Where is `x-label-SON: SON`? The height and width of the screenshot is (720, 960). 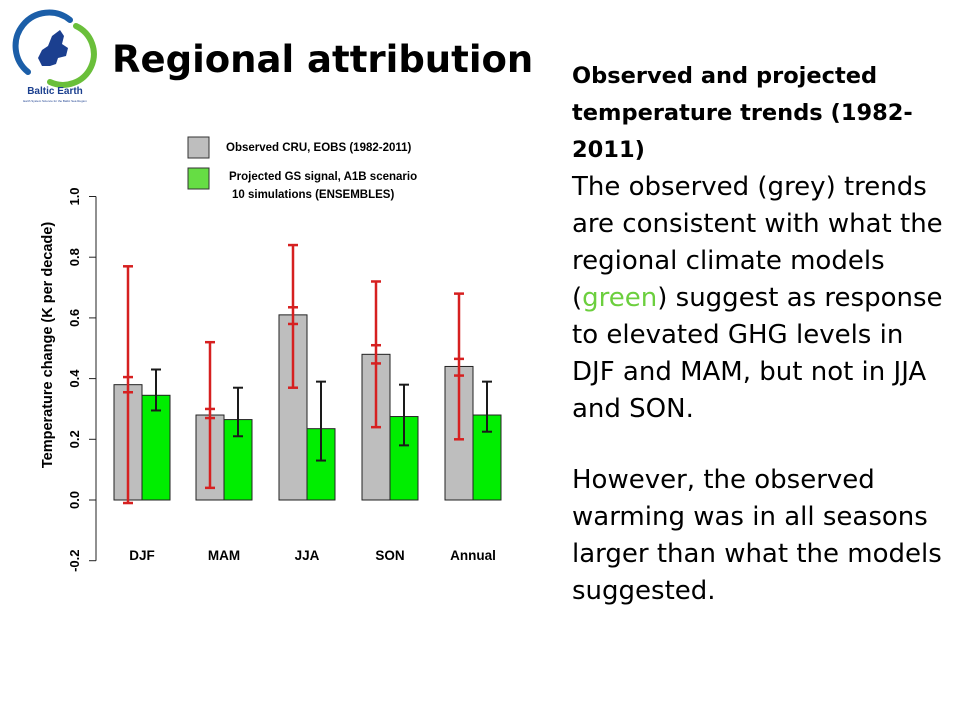 x-label-SON: SON is located at coordinates (389, 555).